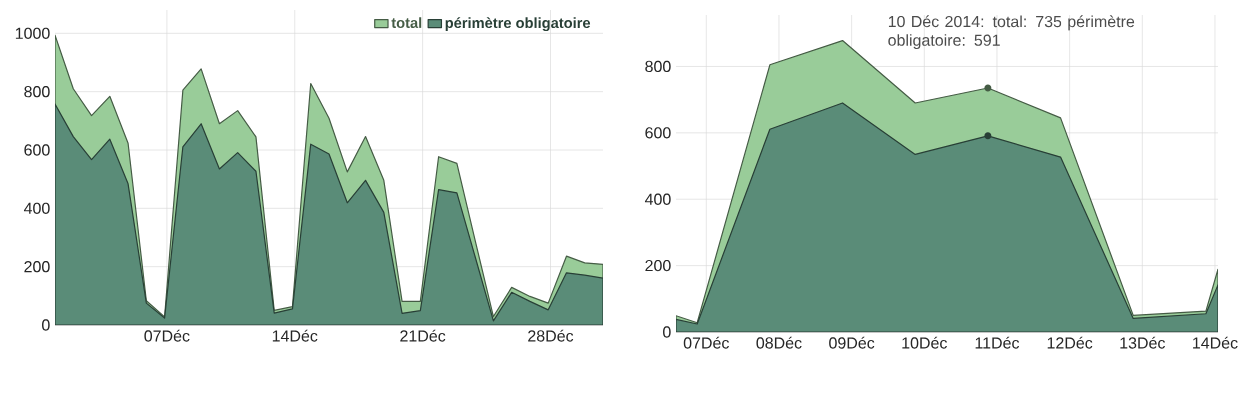 The image size is (1246, 412). I want to click on x-tick-label: 11Déc, so click(997, 342).